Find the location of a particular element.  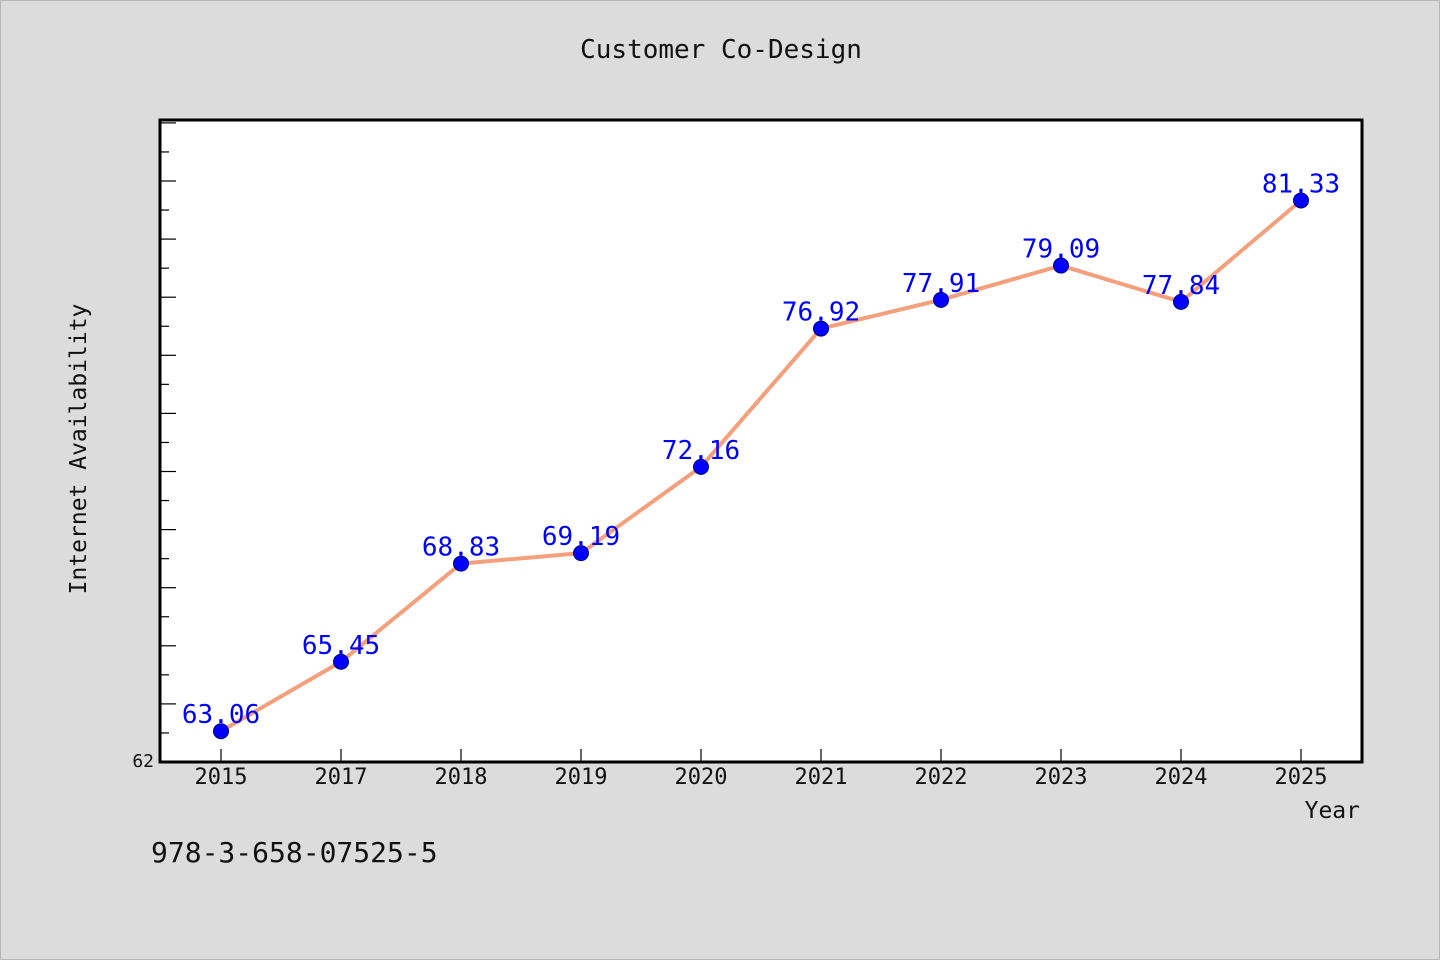

y-axis-label: Internet Availability is located at coordinates (79, 449).